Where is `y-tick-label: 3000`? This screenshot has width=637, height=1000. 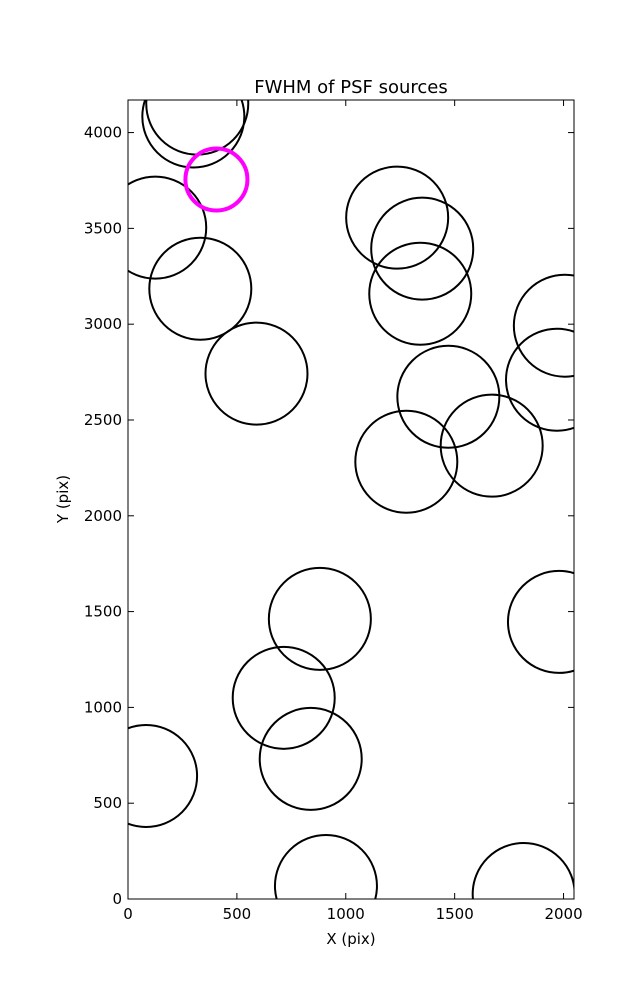 y-tick-label: 3000 is located at coordinates (103, 324).